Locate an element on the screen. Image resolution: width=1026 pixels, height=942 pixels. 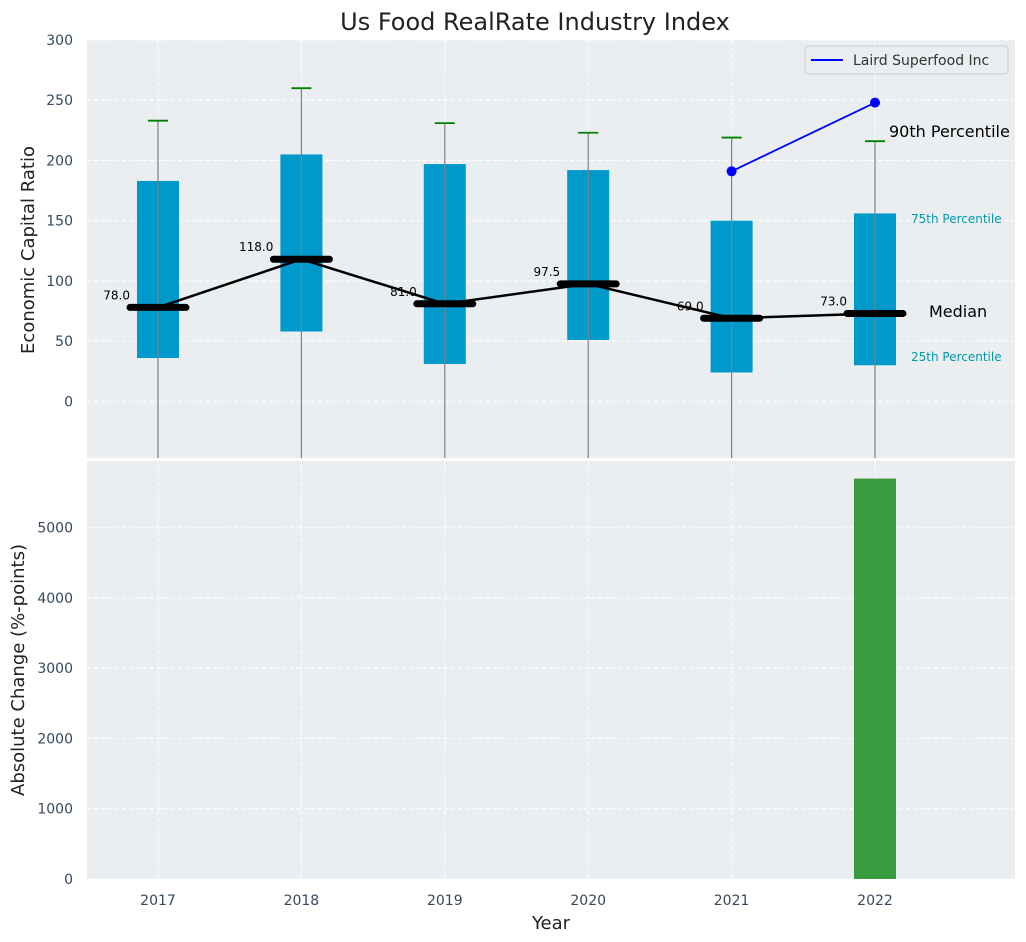
x-tick-label: 2022 is located at coordinates (875, 901).